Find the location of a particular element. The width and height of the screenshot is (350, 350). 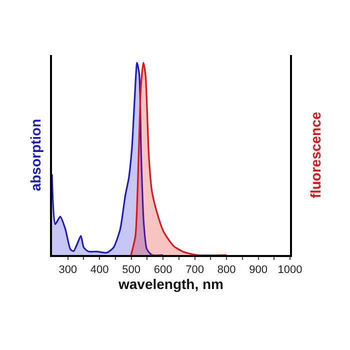

x-tick-label: 500 is located at coordinates (131, 270).